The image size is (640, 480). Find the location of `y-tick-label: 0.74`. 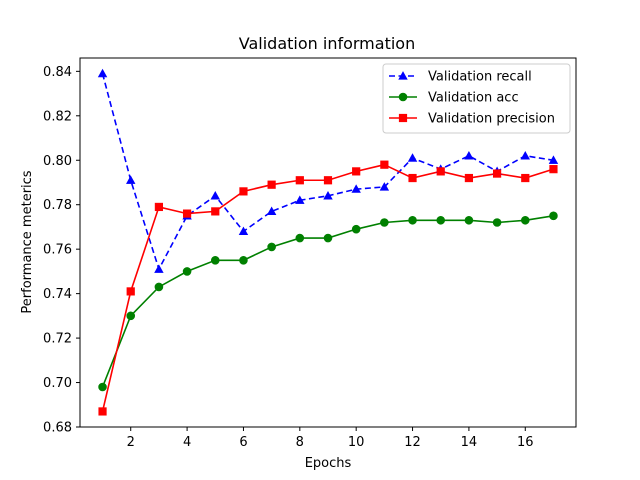

y-tick-label: 0.74 is located at coordinates (57, 294).